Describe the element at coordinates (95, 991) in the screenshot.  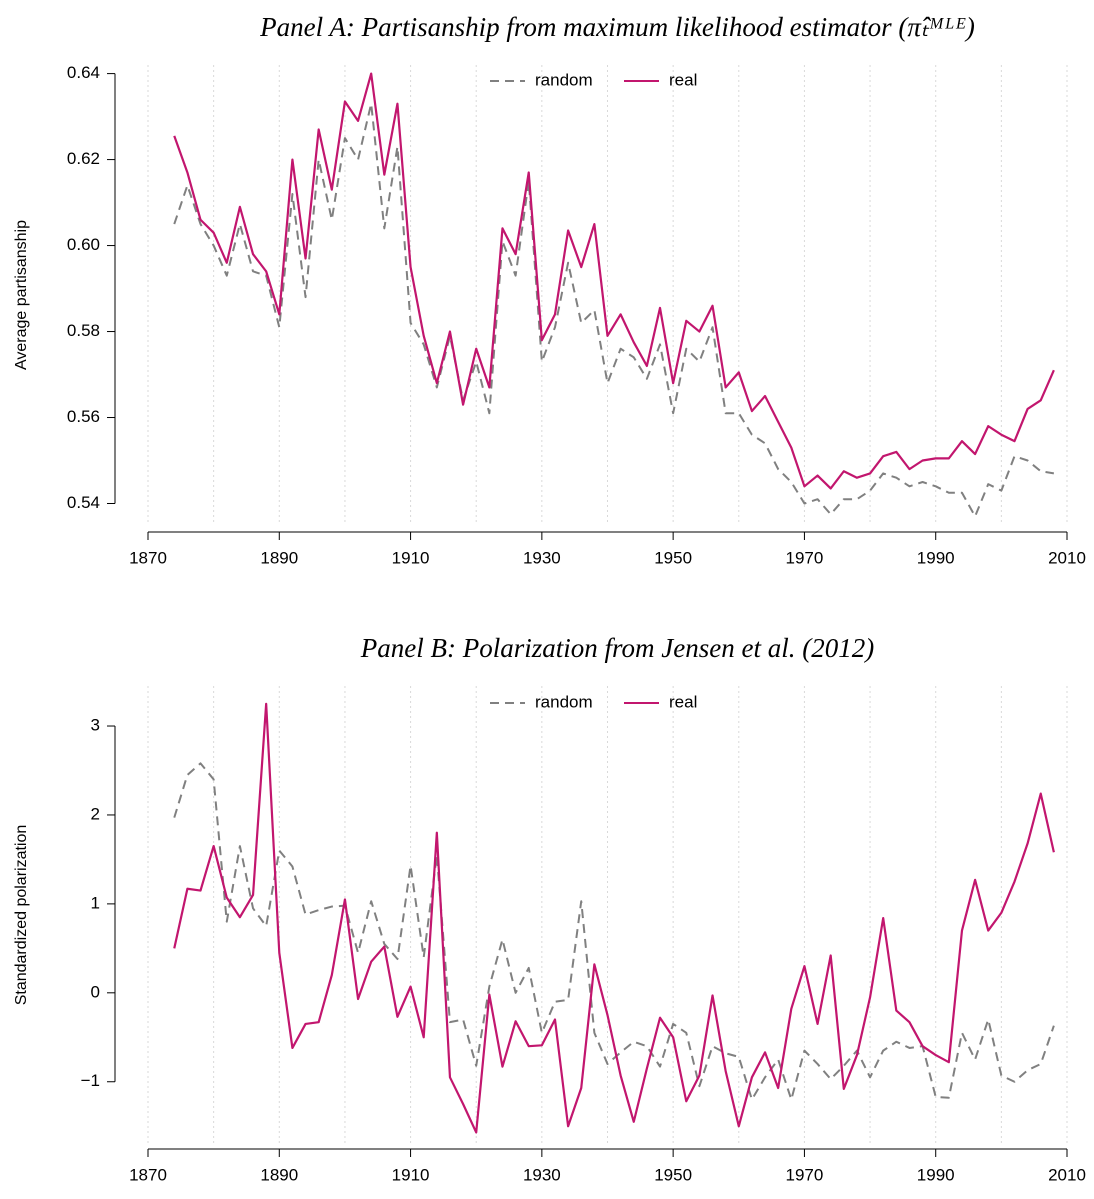
I see `y-tick-label: 0` at that location.